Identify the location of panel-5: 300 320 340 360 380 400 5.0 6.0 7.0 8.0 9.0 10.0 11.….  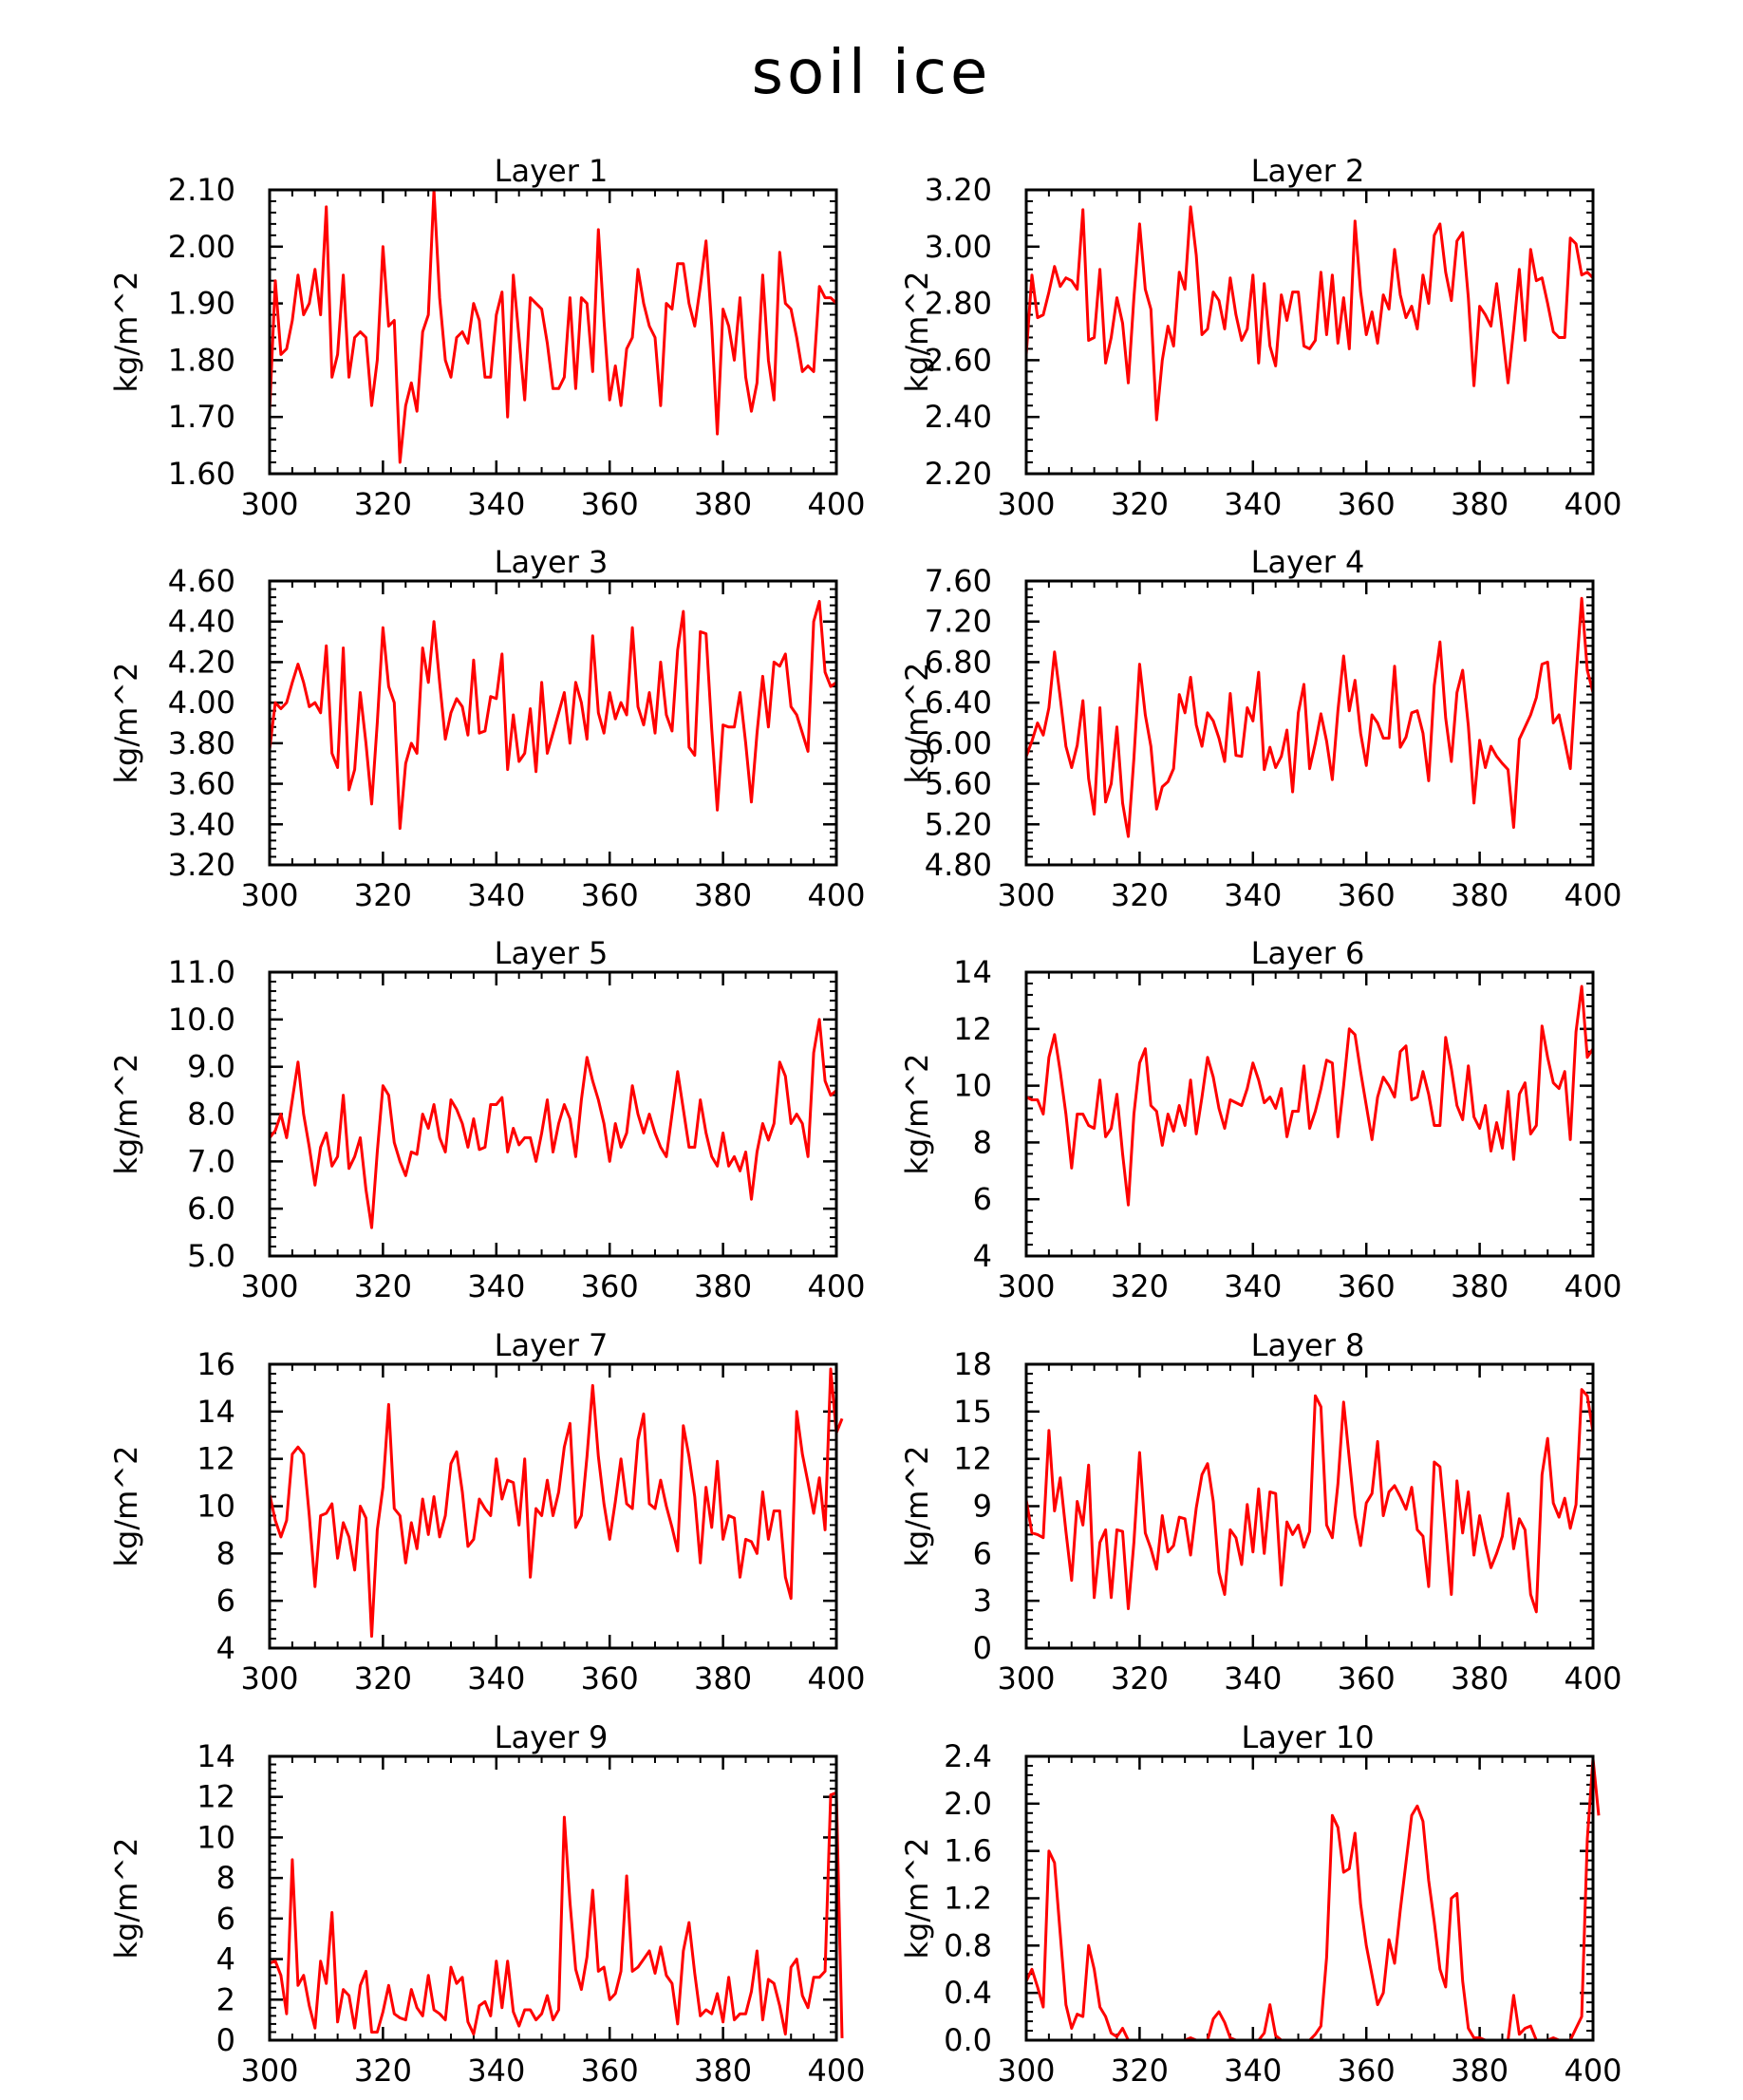
(487, 1119).